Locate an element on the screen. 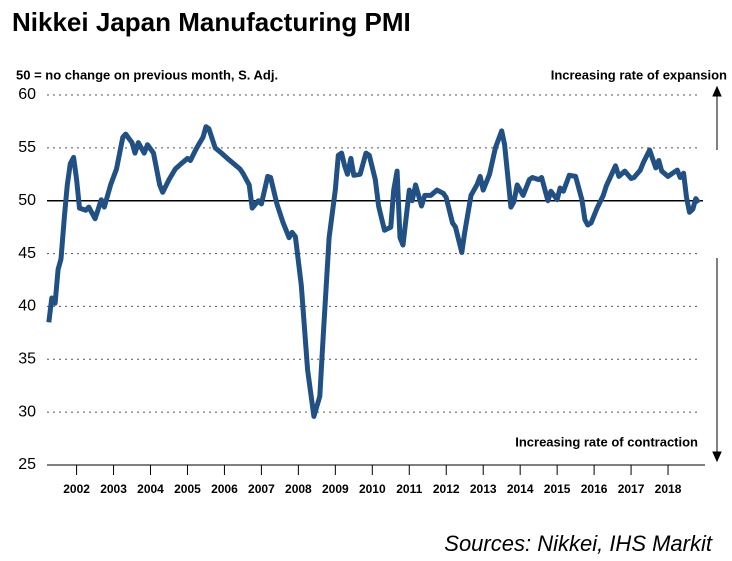 The width and height of the screenshot is (732, 561). y-tick-label: 35 is located at coordinates (27, 359).